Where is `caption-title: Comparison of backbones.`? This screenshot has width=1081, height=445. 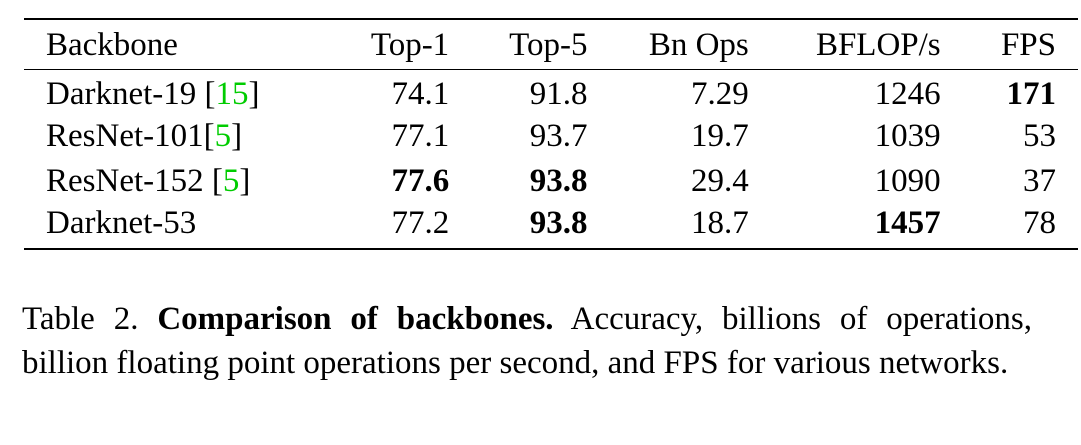 caption-title: Comparison of backbones. is located at coordinates (355, 319).